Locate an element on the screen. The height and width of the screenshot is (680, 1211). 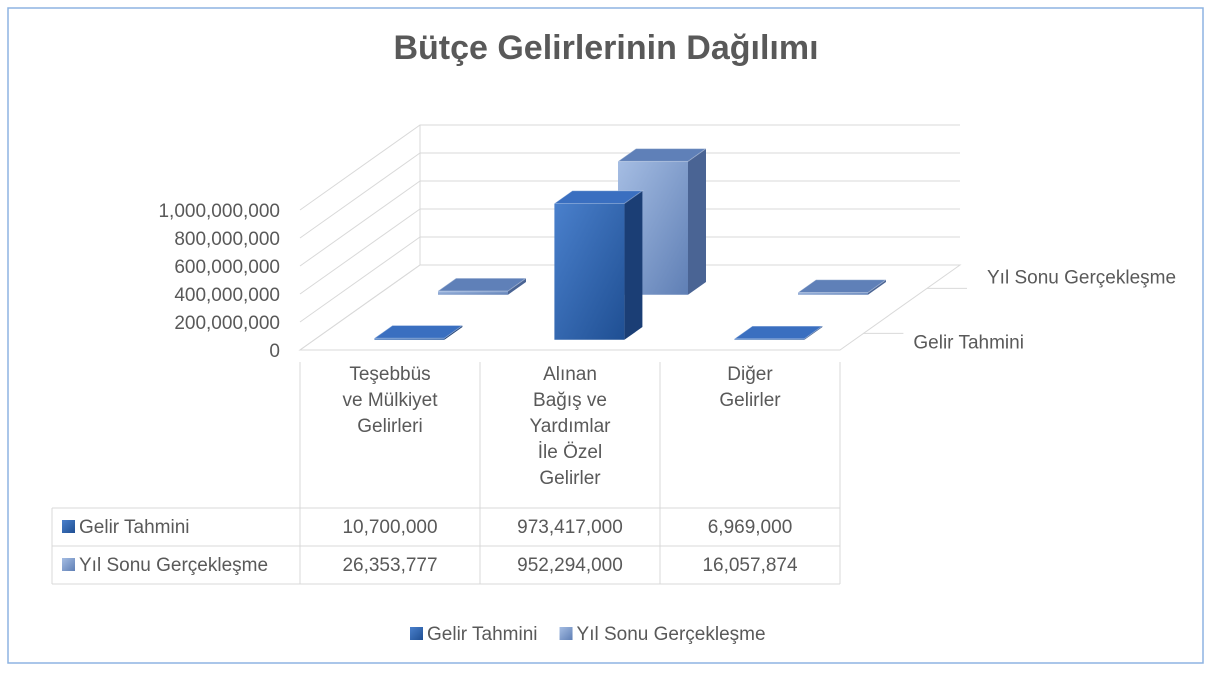
legend-label: Gelir Tahmini is located at coordinates (482, 634).